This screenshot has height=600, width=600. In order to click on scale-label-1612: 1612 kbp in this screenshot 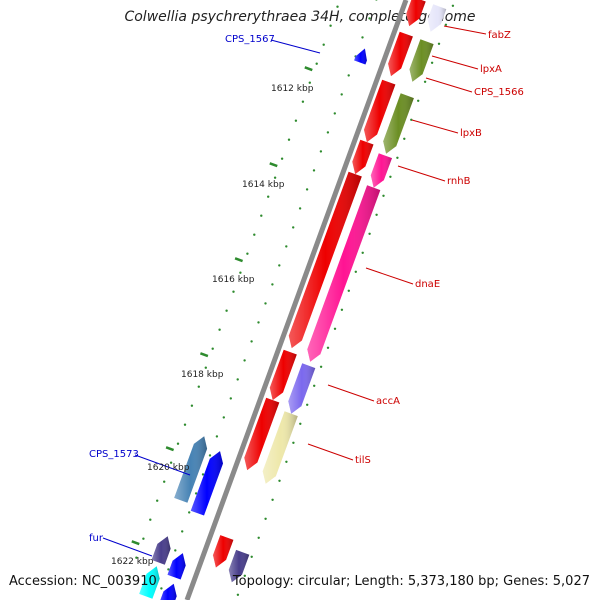, I will do `click(292, 89)`.